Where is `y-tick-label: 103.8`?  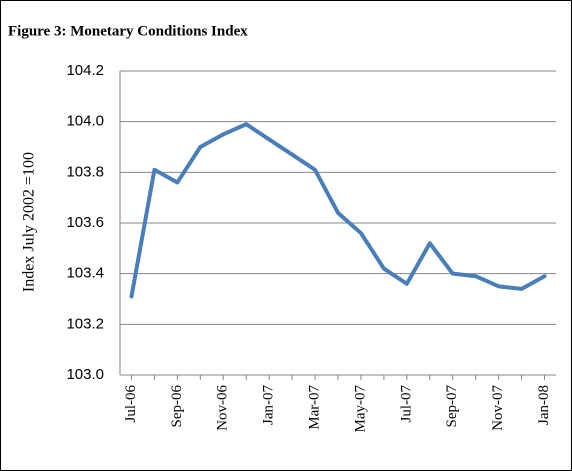 y-tick-label: 103.8 is located at coordinates (85, 171).